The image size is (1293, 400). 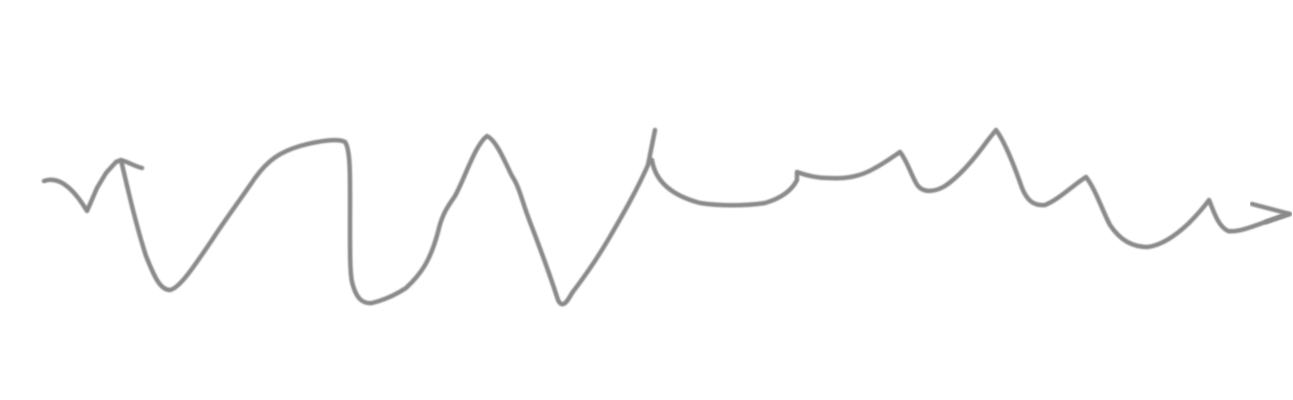 What do you see at coordinates (1271, 213) in the screenshot?
I see `arrow-head-icon` at bounding box center [1271, 213].